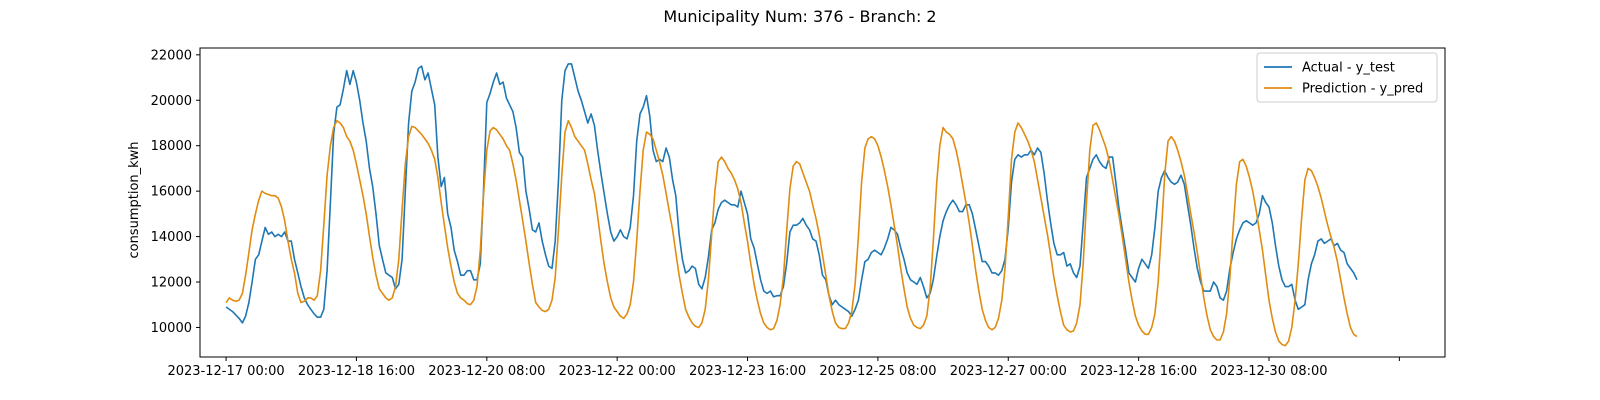 The width and height of the screenshot is (1600, 400). Describe the element at coordinates (486, 371) in the screenshot. I see `x-tick-label: 2023-12-20 08:00` at that location.